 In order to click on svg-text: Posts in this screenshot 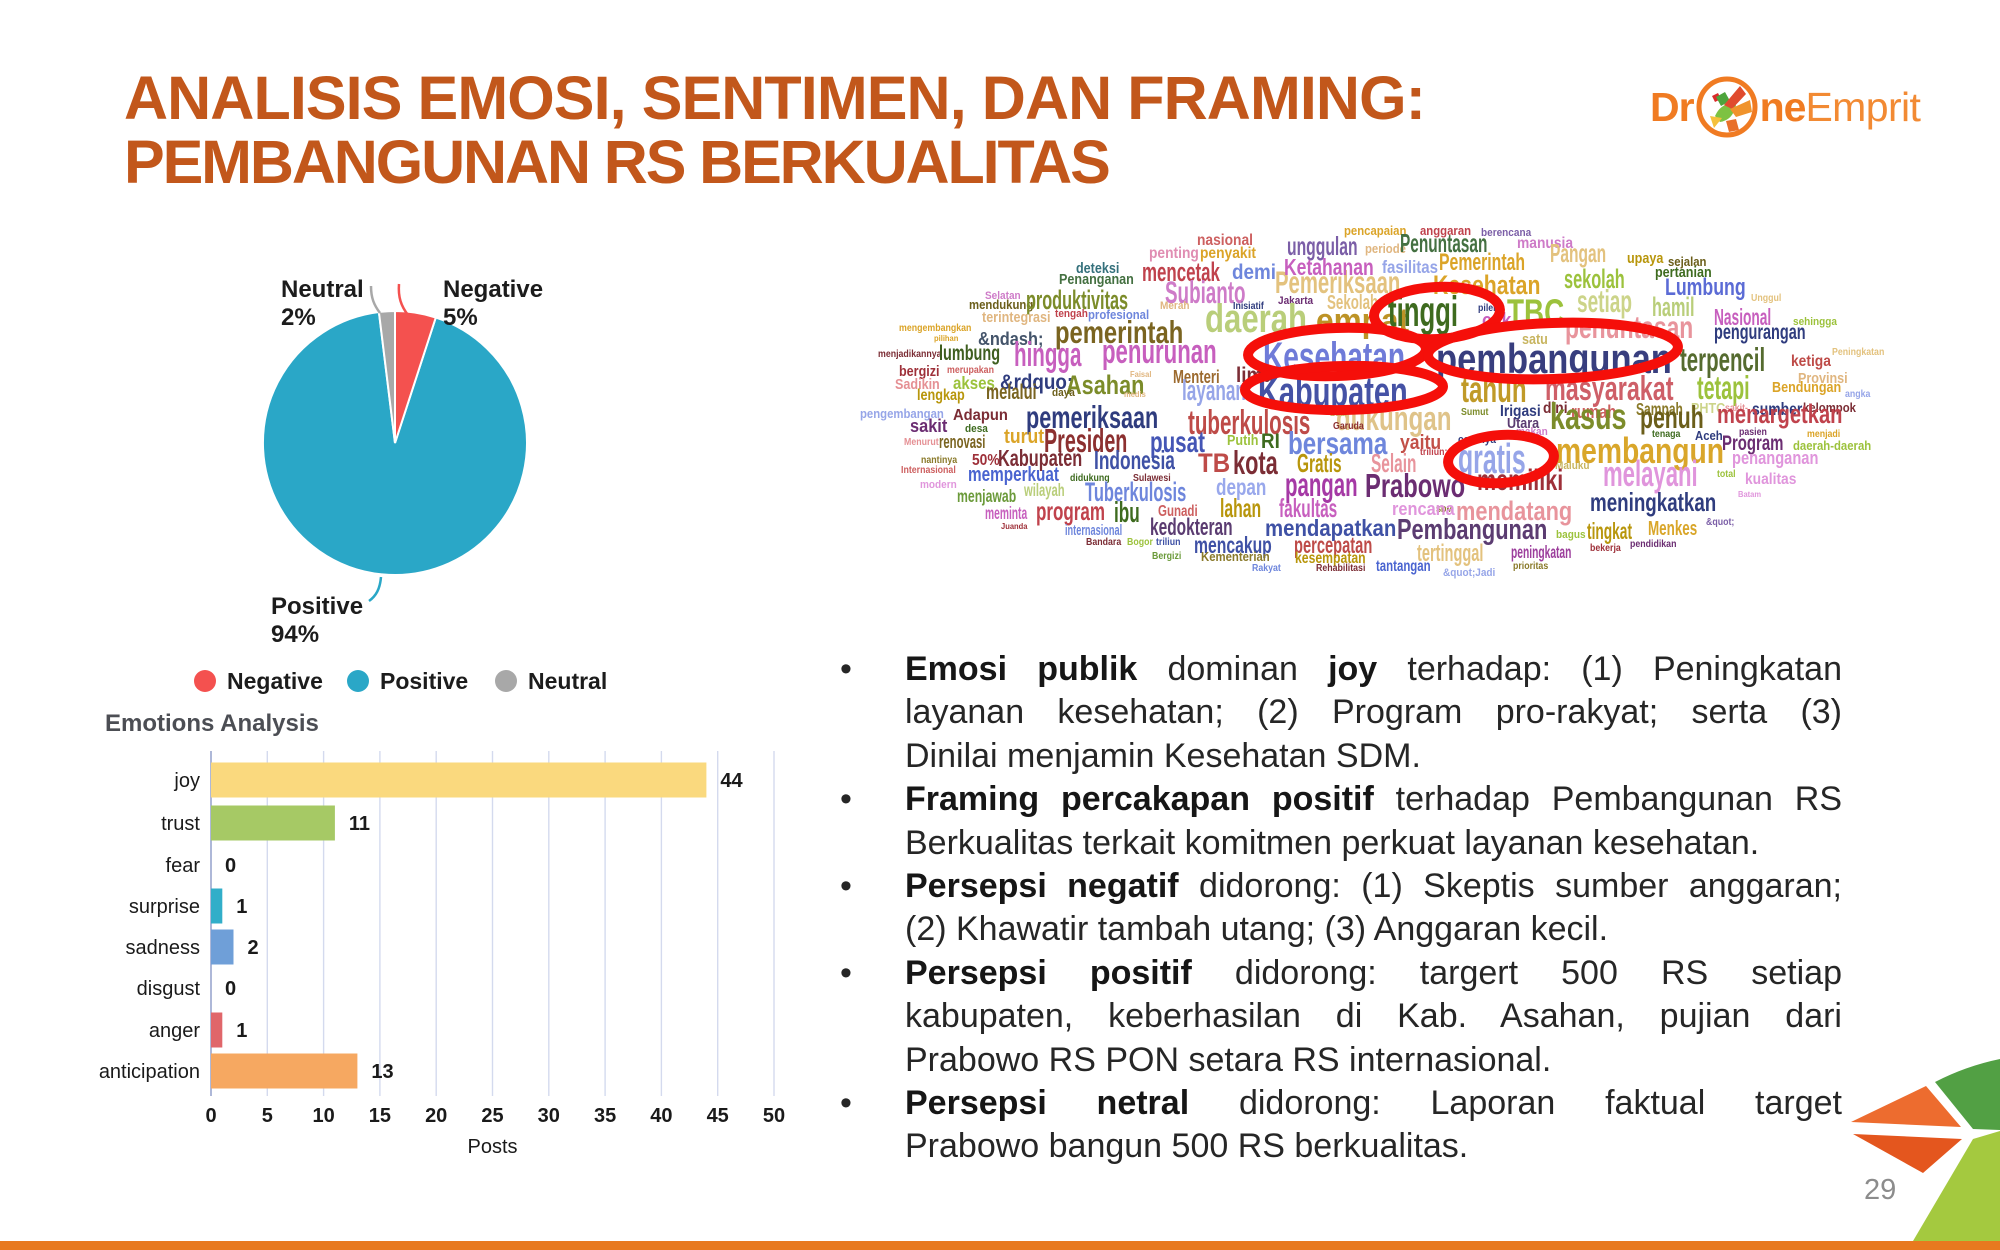, I will do `click(492, 1147)`.